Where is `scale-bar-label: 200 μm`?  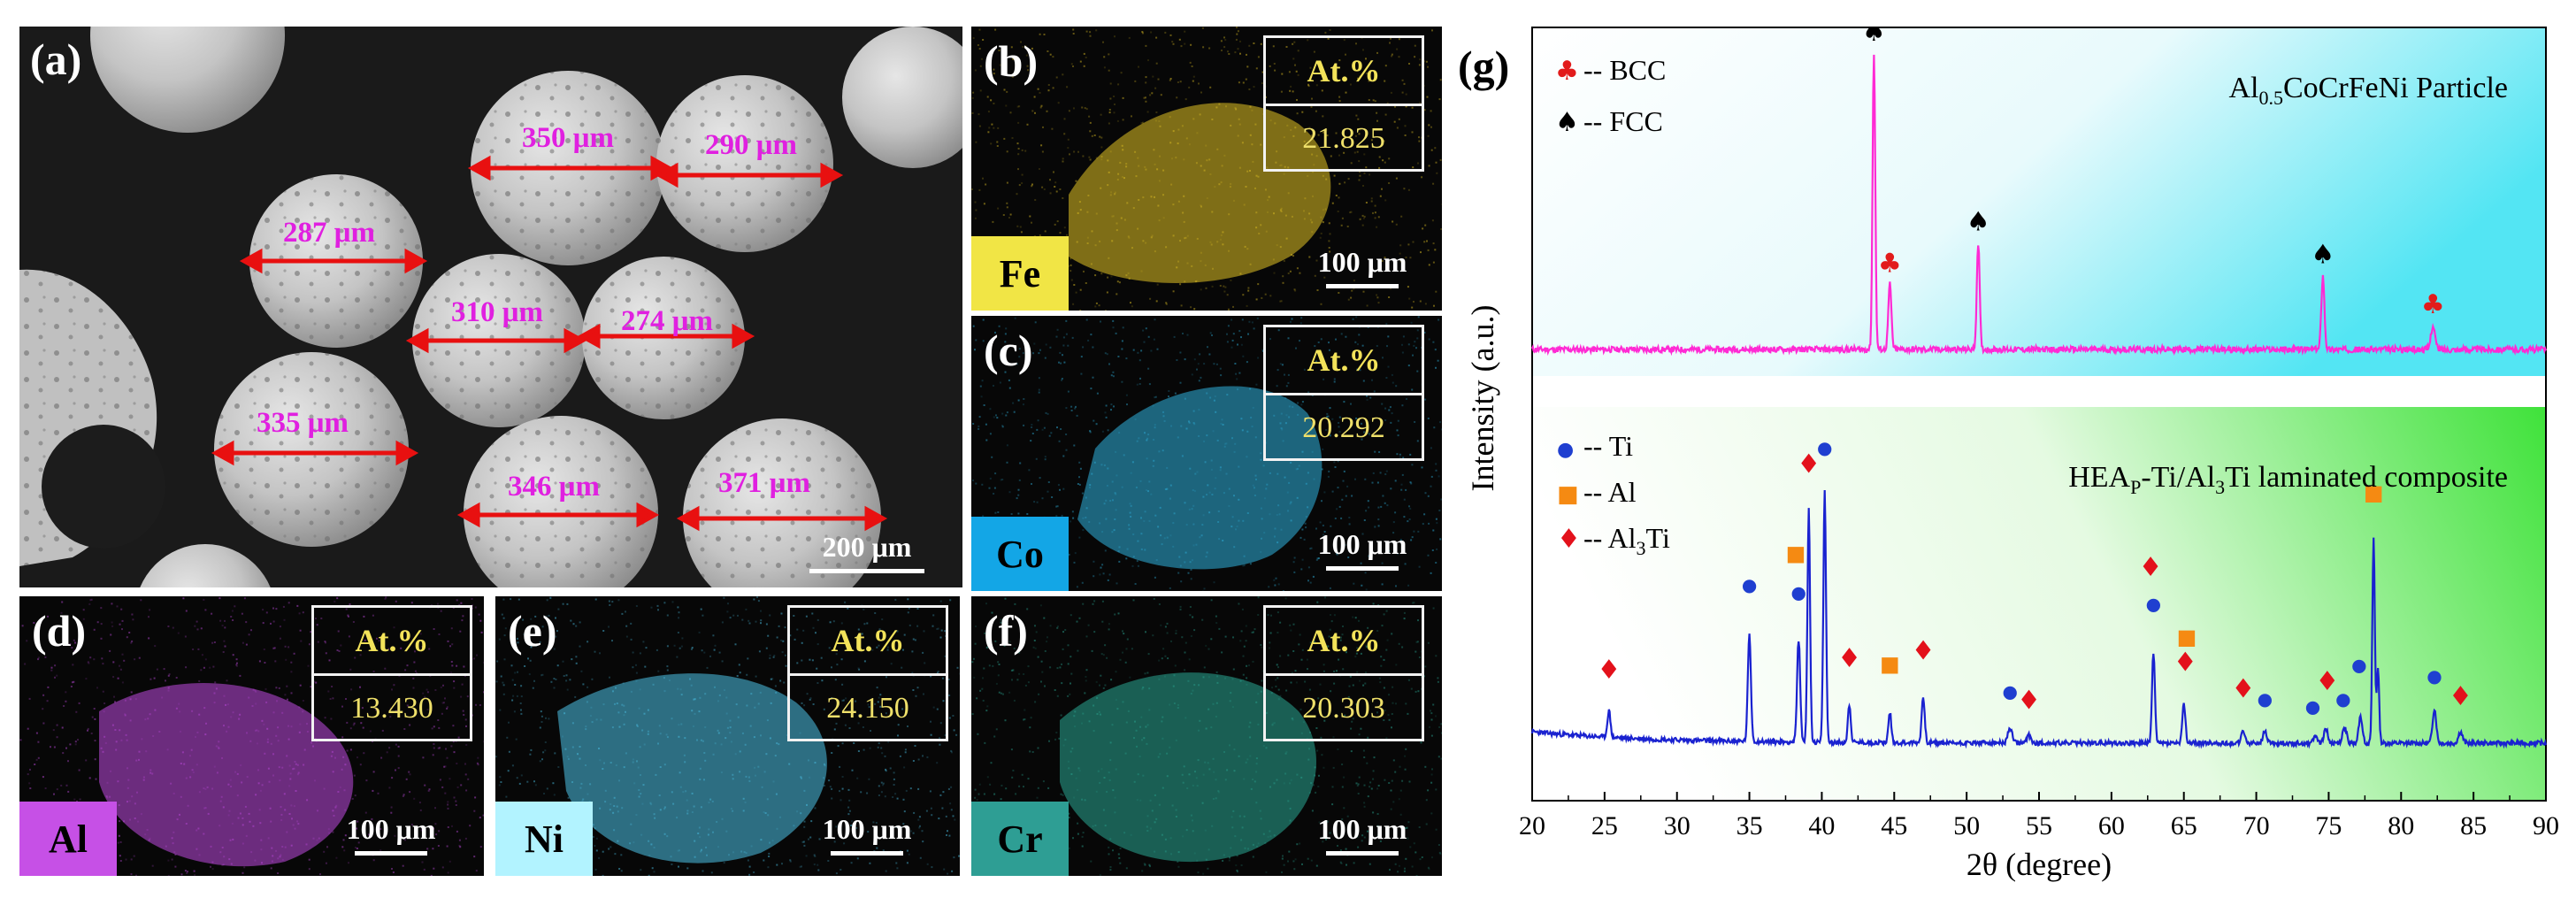 scale-bar-label: 200 μm is located at coordinates (867, 547).